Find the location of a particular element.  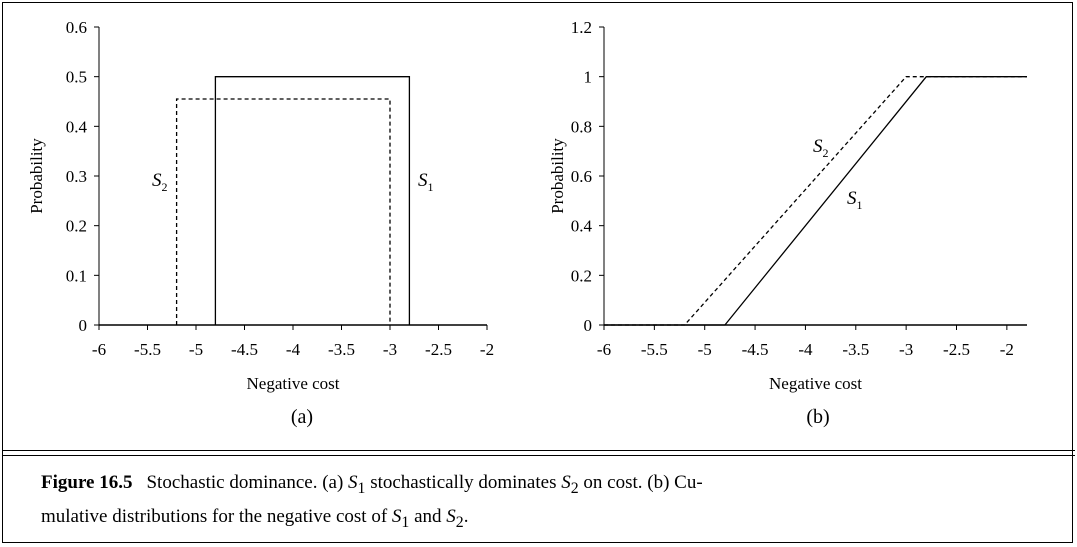

y-tick-label: 0.8 is located at coordinates (581, 126).